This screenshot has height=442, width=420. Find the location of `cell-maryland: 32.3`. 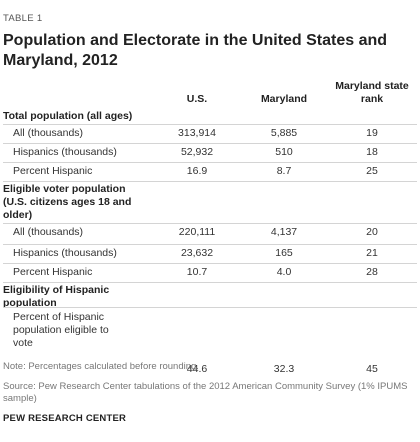

cell-maryland: 32.3 is located at coordinates (284, 369).